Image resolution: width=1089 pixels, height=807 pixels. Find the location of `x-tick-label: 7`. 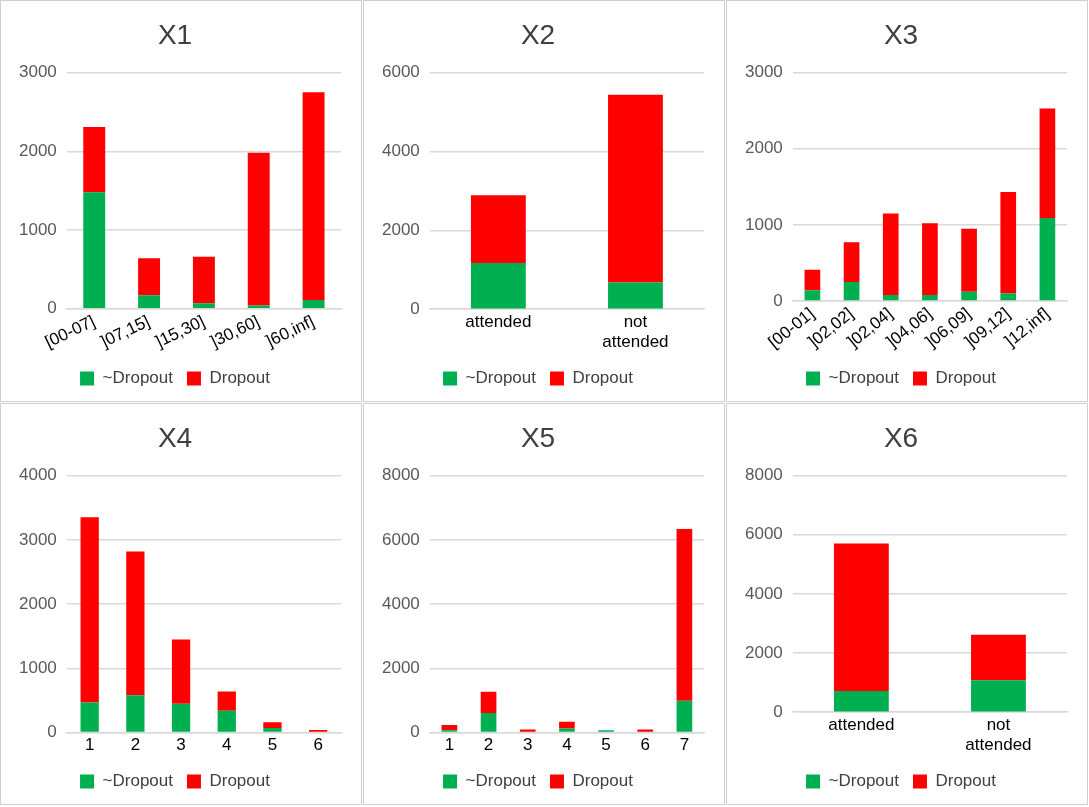

x-tick-label: 7 is located at coordinates (684, 745).